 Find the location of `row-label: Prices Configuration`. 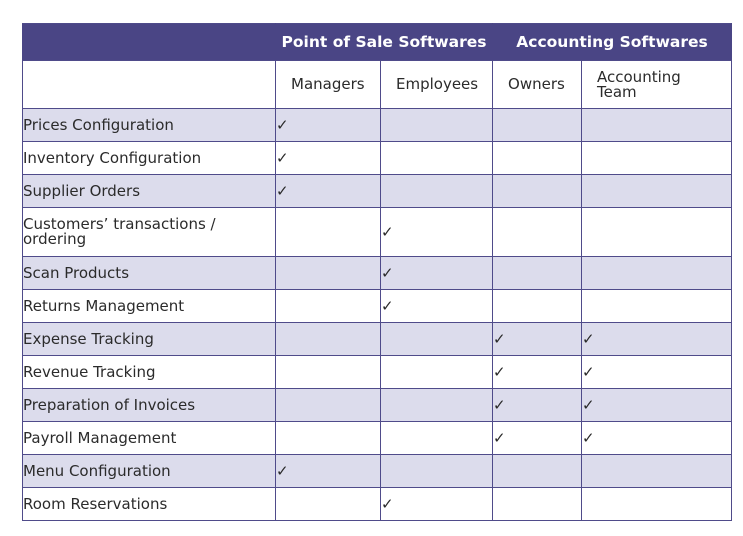

row-label: Prices Configuration is located at coordinates (149, 125).